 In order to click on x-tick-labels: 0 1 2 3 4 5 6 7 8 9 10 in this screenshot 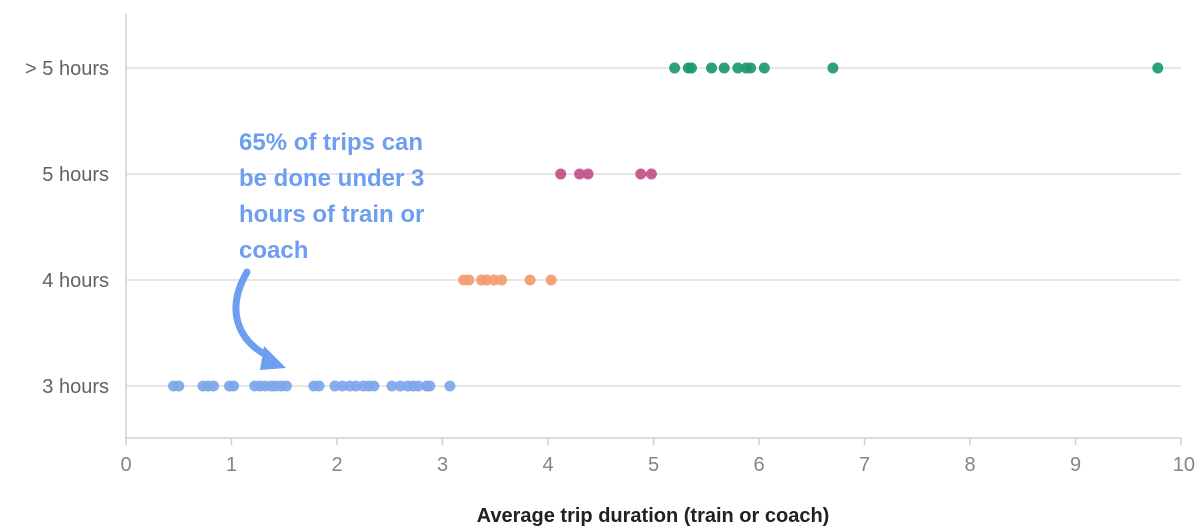, I will do `click(657, 465)`.